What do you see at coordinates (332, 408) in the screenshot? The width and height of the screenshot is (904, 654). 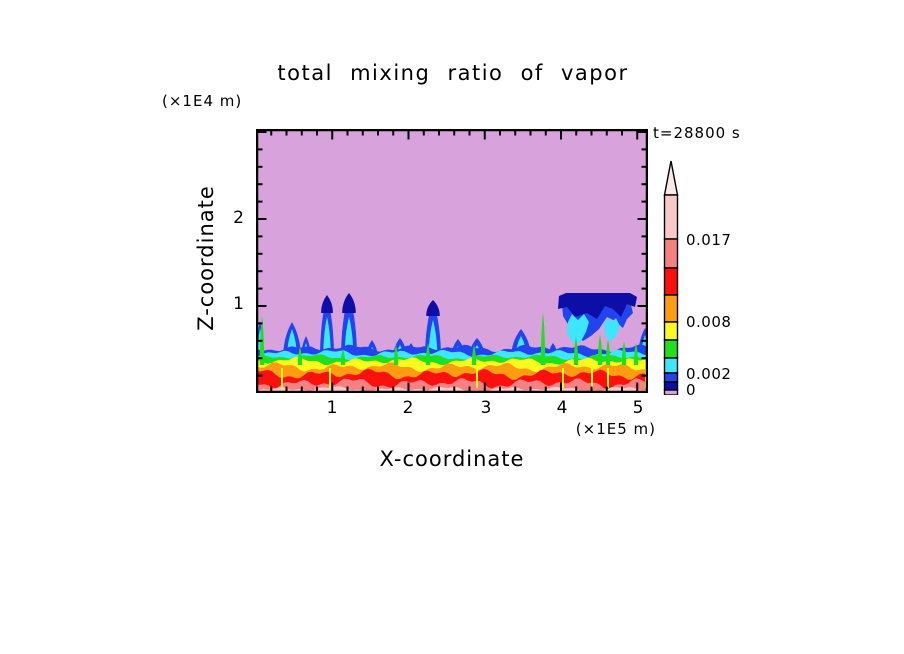 I see `x-tick-label-1: 1` at bounding box center [332, 408].